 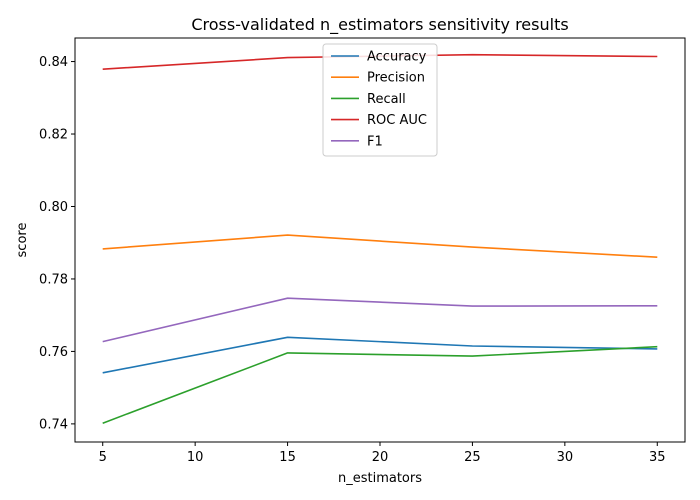 I want to click on y-axis: 0.74 0.76 0.78 0.80 0.82 0.84, so click(x=57, y=243).